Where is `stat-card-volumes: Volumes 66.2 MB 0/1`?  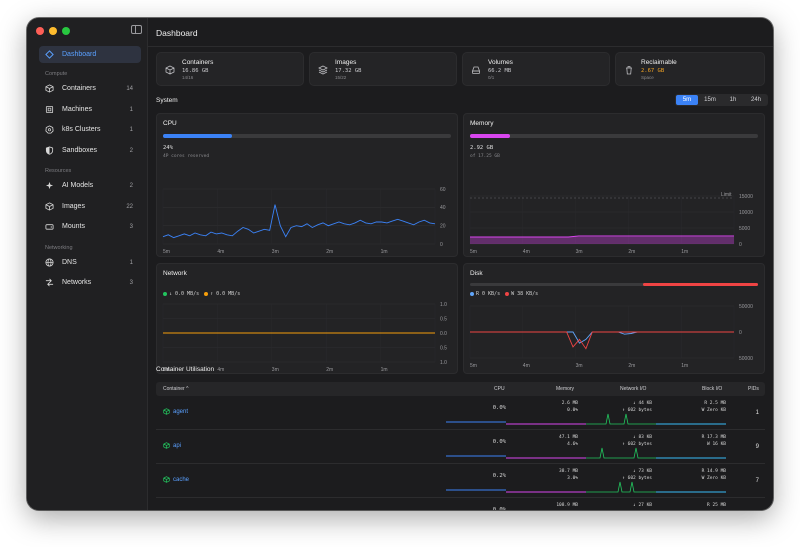
stat-card-volumes: Volumes 66.2 MB 0/1 is located at coordinates (536, 69).